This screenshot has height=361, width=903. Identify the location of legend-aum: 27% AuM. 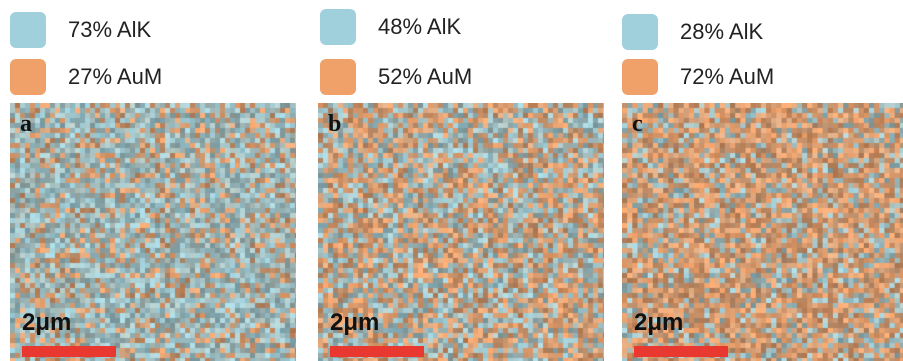
(86, 77).